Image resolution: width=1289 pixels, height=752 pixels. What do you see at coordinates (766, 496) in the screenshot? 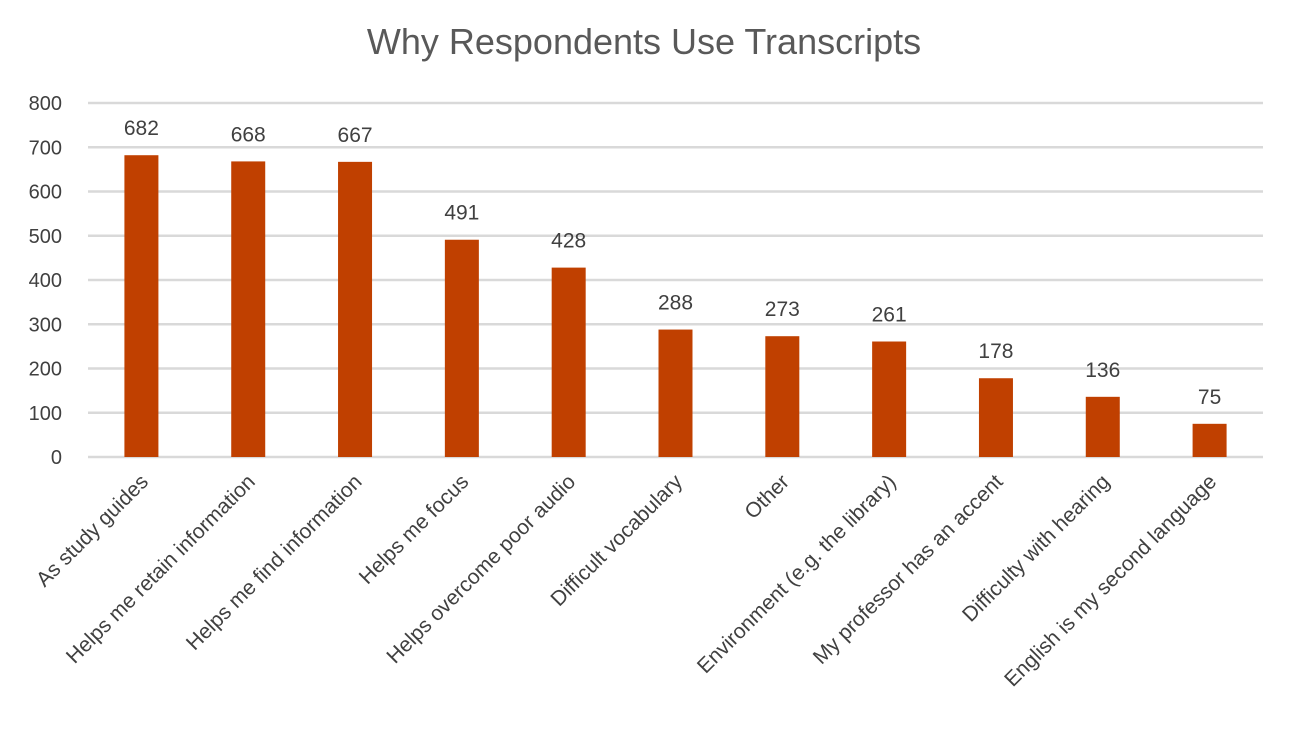
I see `x-category-label: Other` at bounding box center [766, 496].